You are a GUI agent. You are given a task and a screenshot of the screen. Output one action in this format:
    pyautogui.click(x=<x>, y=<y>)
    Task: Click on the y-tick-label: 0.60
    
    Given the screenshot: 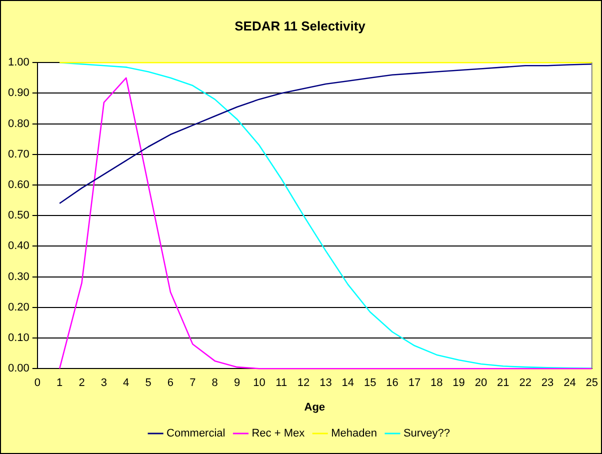 What is the action you would take?
    pyautogui.click(x=19, y=185)
    